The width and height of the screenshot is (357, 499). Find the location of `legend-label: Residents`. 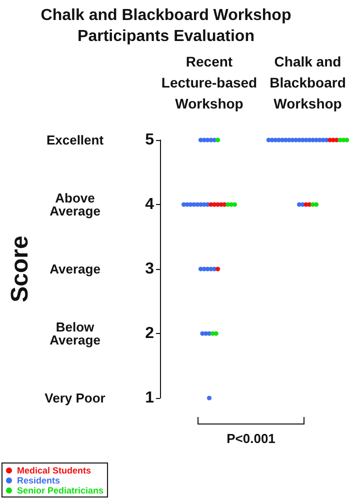

legend-label: Residents is located at coordinates (38, 481).